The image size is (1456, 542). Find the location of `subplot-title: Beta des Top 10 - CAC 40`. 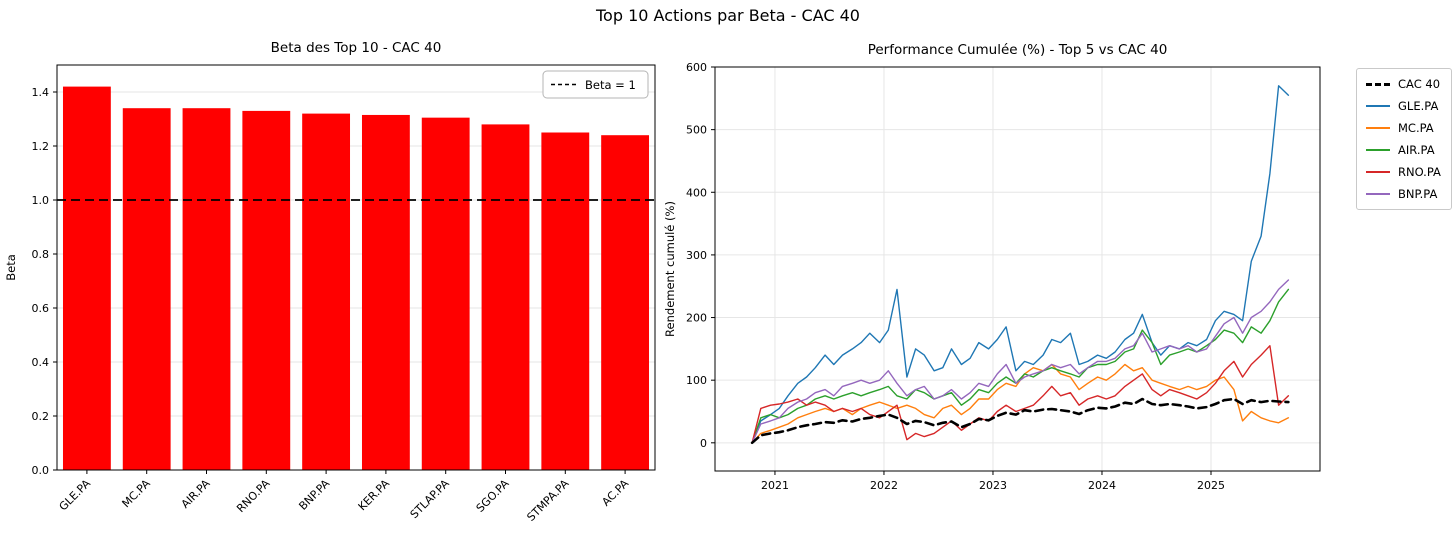

subplot-title: Beta des Top 10 - CAC 40 is located at coordinates (356, 48).